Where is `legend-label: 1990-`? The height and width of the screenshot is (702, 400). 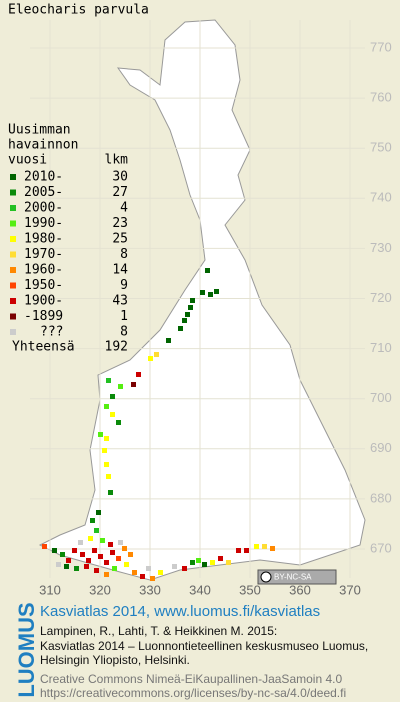
legend-label: 1990- is located at coordinates (43, 223).